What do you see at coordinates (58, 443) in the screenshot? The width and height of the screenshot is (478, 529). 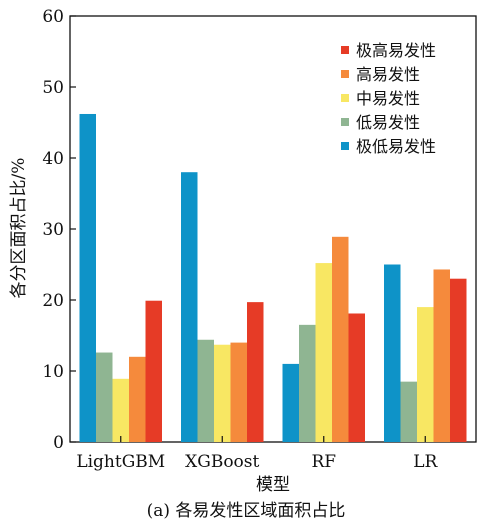 I see `y-tick-label: 0` at bounding box center [58, 443].